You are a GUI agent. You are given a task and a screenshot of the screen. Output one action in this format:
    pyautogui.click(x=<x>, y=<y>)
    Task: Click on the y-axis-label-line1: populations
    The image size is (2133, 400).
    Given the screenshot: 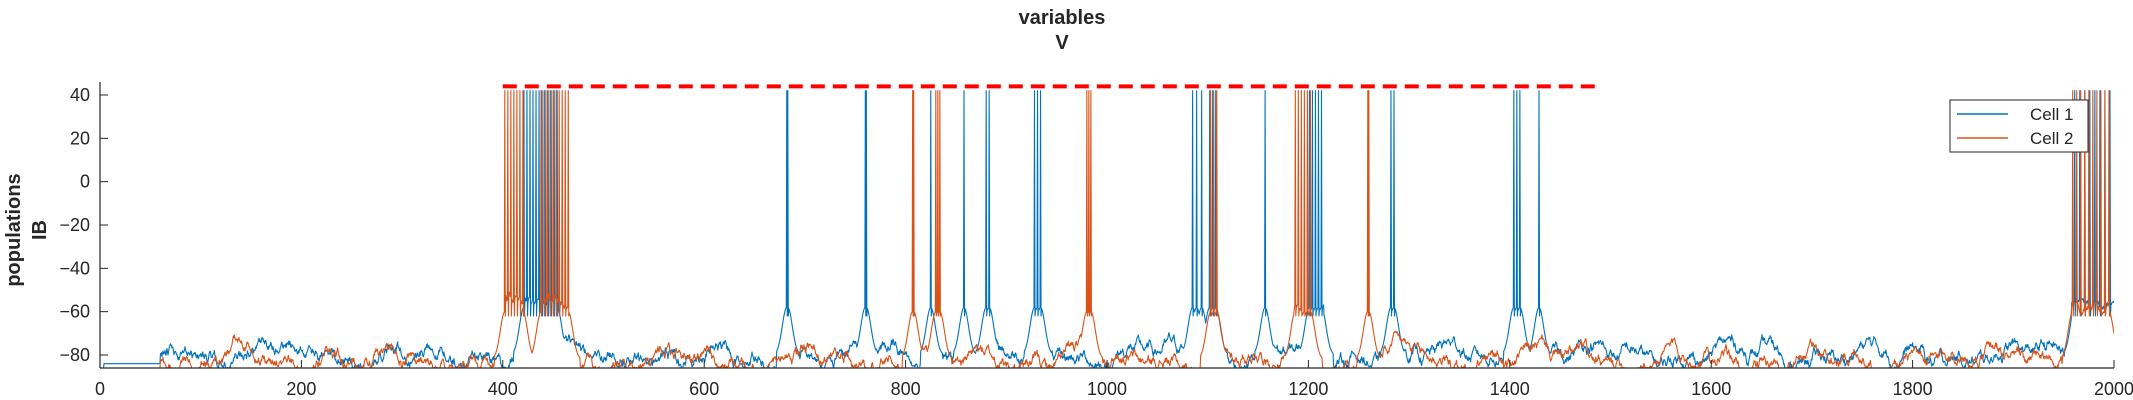 What is the action you would take?
    pyautogui.click(x=14, y=229)
    